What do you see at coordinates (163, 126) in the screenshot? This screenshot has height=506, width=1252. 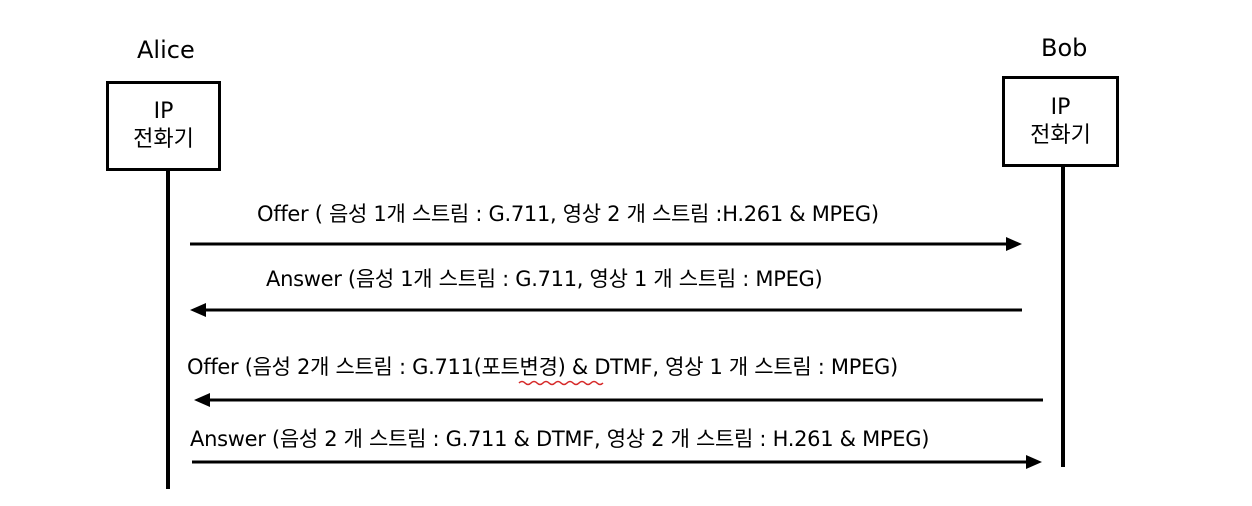 I see `alice-ip-phone-box: IP 전화기` at bounding box center [163, 126].